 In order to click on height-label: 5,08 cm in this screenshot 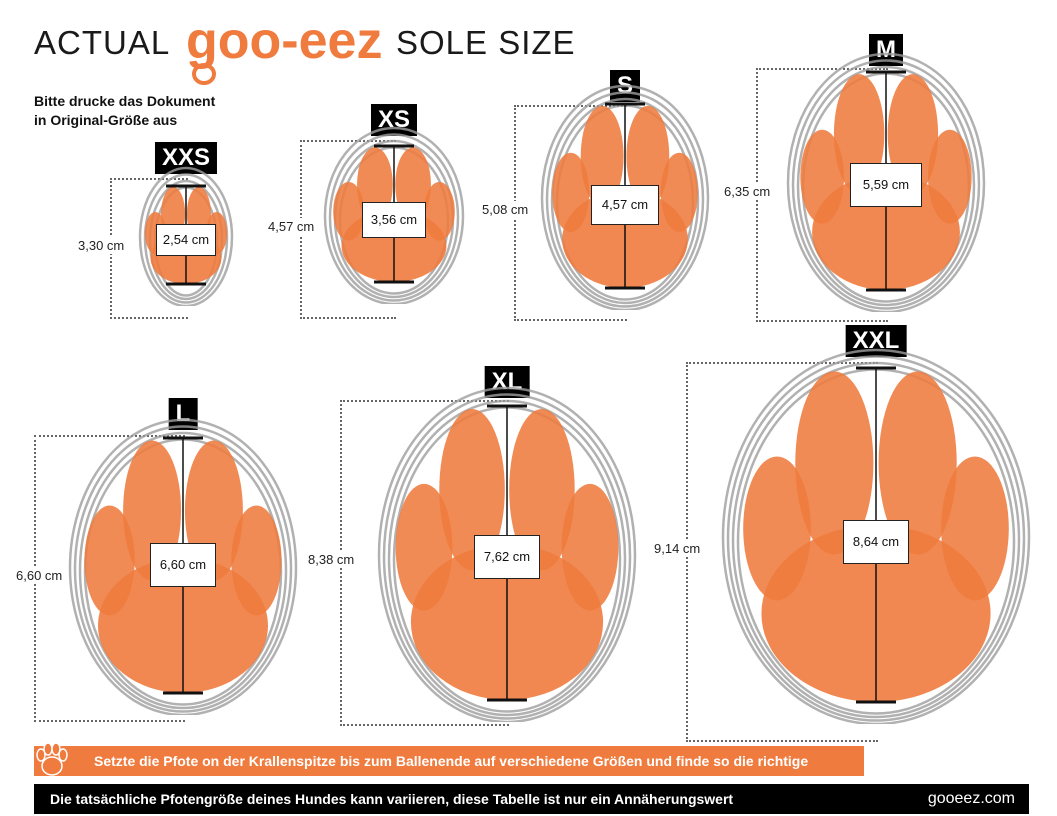, I will do `click(505, 209)`.